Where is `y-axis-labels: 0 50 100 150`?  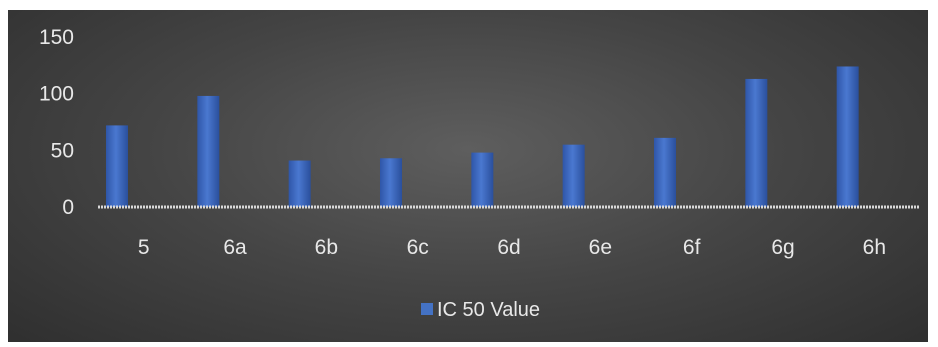 y-axis-labels: 0 50 100 150 is located at coordinates (56, 122).